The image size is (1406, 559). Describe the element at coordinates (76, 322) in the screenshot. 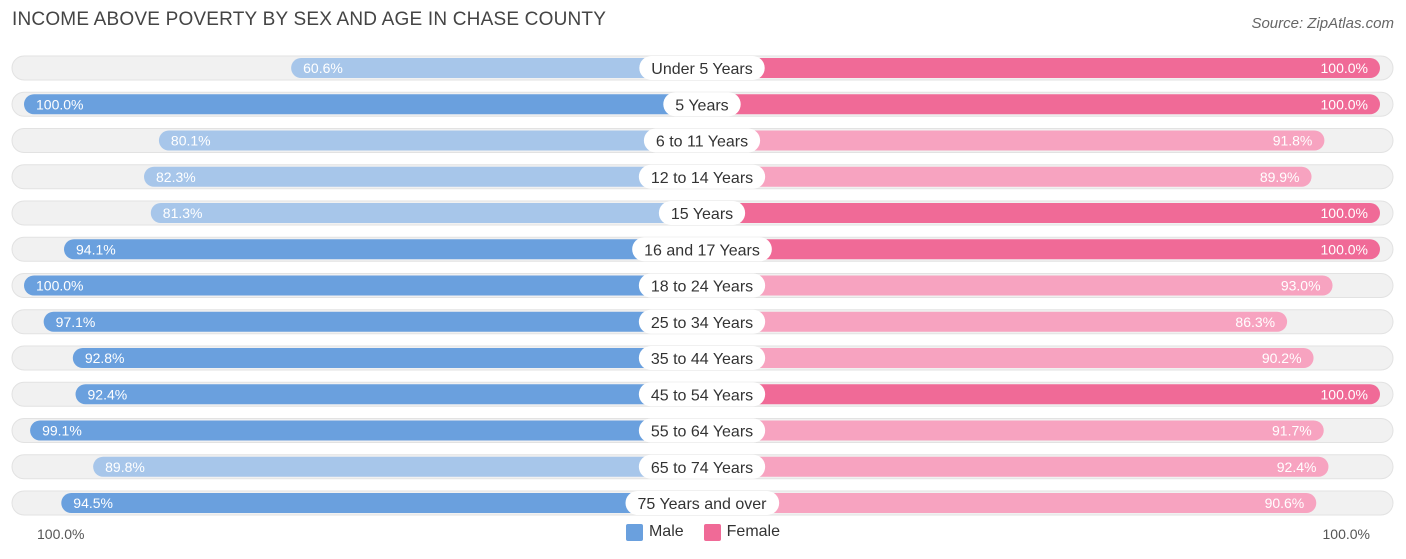

I see `male-value-label: 97.1%` at that location.